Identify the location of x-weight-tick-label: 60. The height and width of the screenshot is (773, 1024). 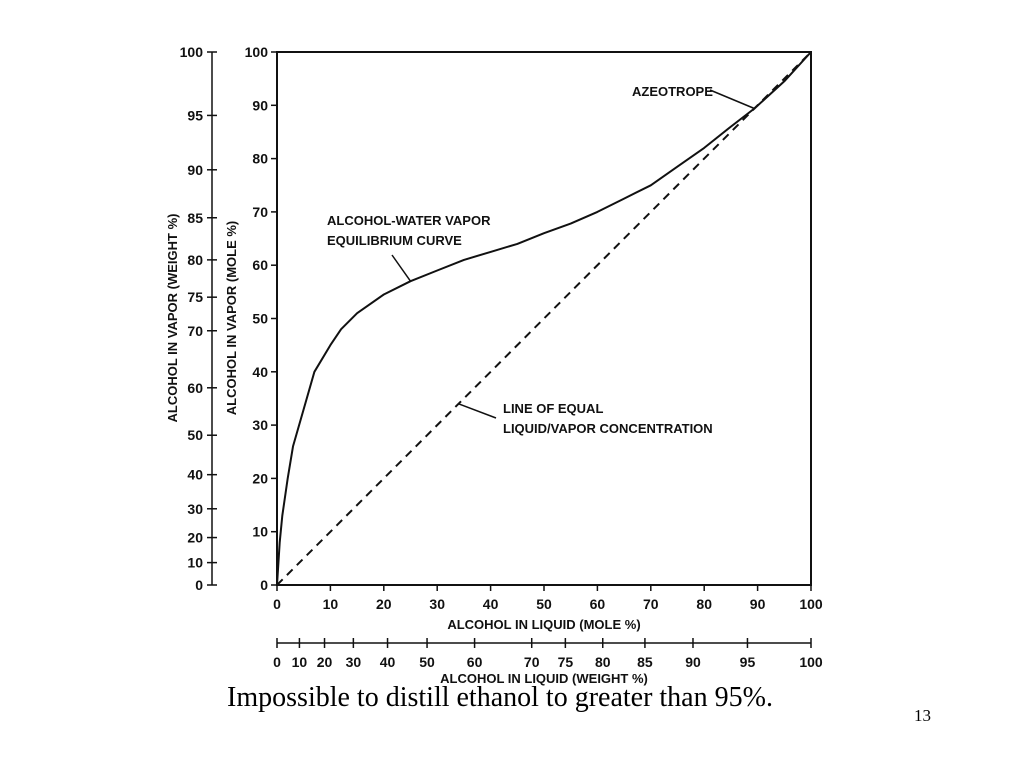
(475, 662).